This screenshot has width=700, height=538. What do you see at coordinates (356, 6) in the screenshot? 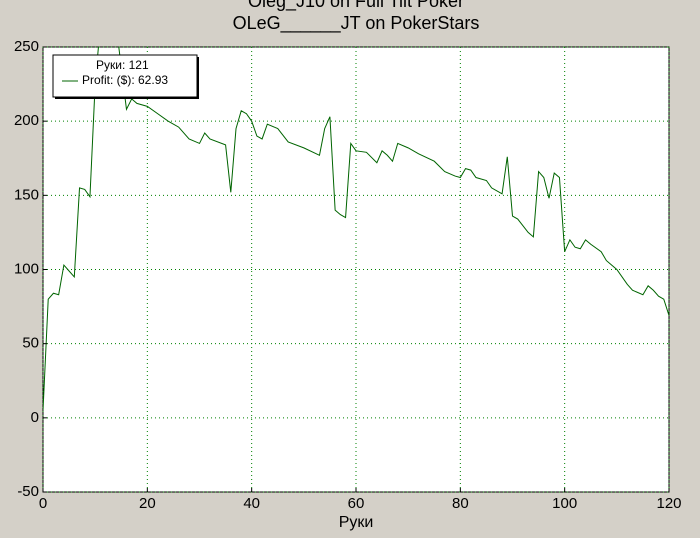
I see `chart-title: Oleg_J10 on Full Tilt Poker` at bounding box center [356, 6].